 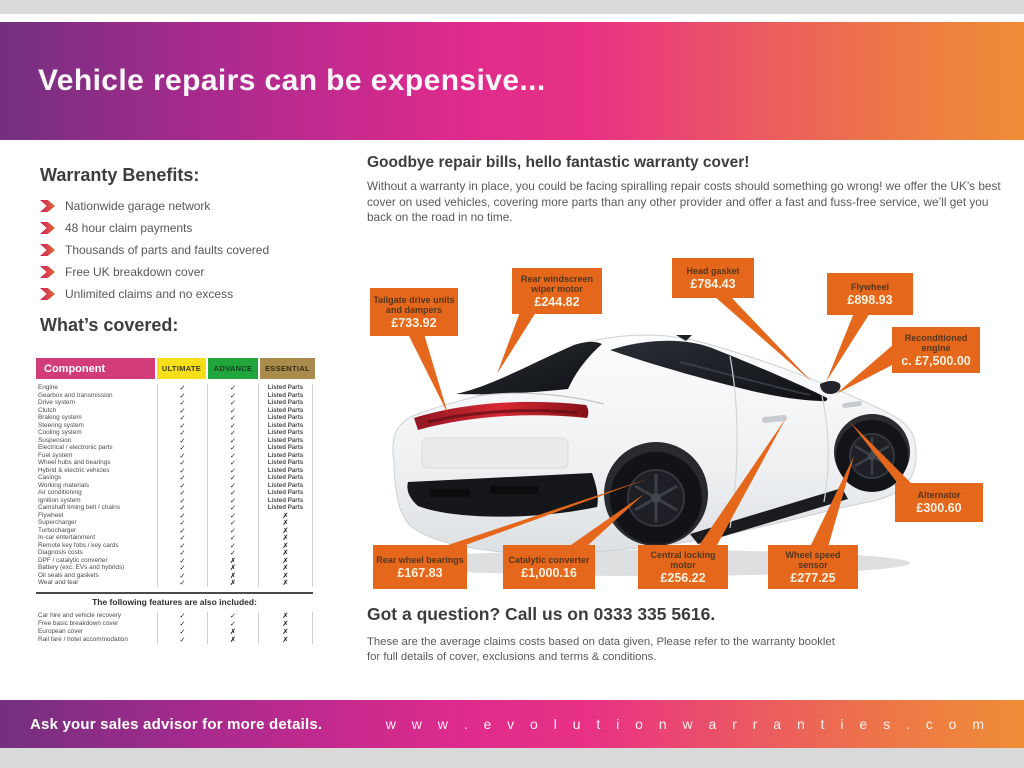 I want to click on column-header-component: Component, so click(x=95, y=368).